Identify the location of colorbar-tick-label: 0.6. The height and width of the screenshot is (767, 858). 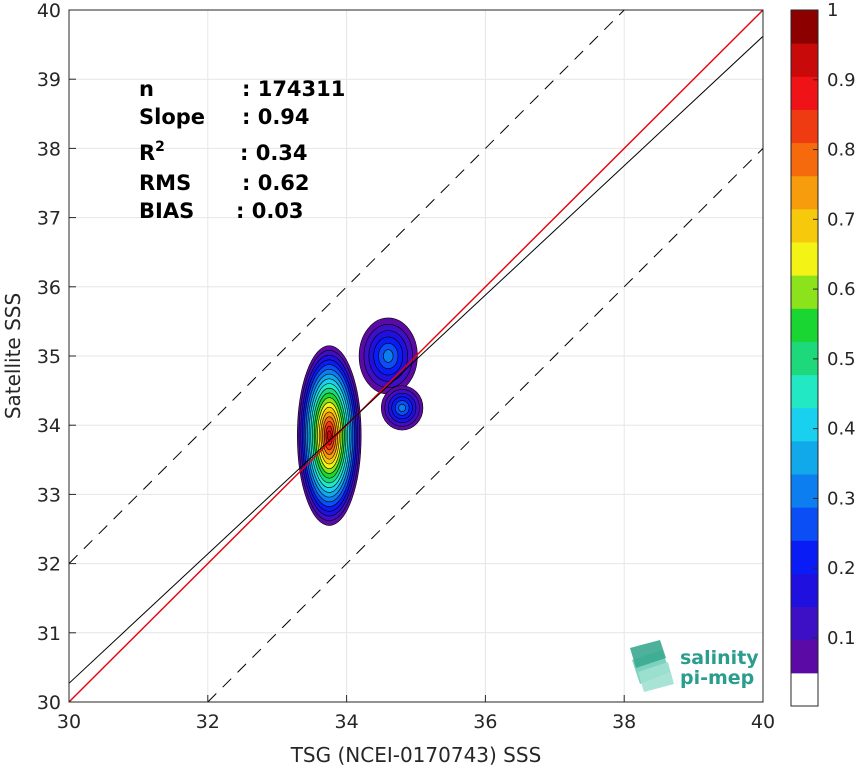
(841, 289).